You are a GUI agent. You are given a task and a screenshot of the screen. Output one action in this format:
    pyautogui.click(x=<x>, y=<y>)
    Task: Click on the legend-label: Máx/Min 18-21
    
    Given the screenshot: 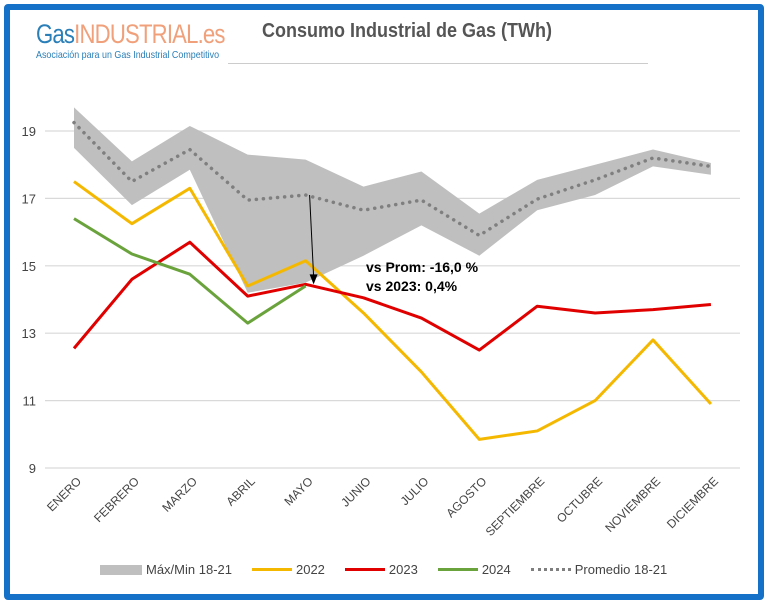 What is the action you would take?
    pyautogui.click(x=189, y=569)
    